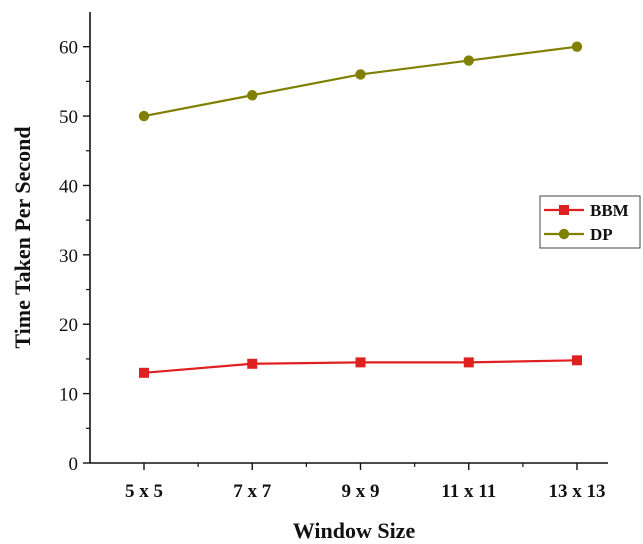 The width and height of the screenshot is (643, 544). Describe the element at coordinates (68, 117) in the screenshot. I see `y-tick-label: 50` at that location.